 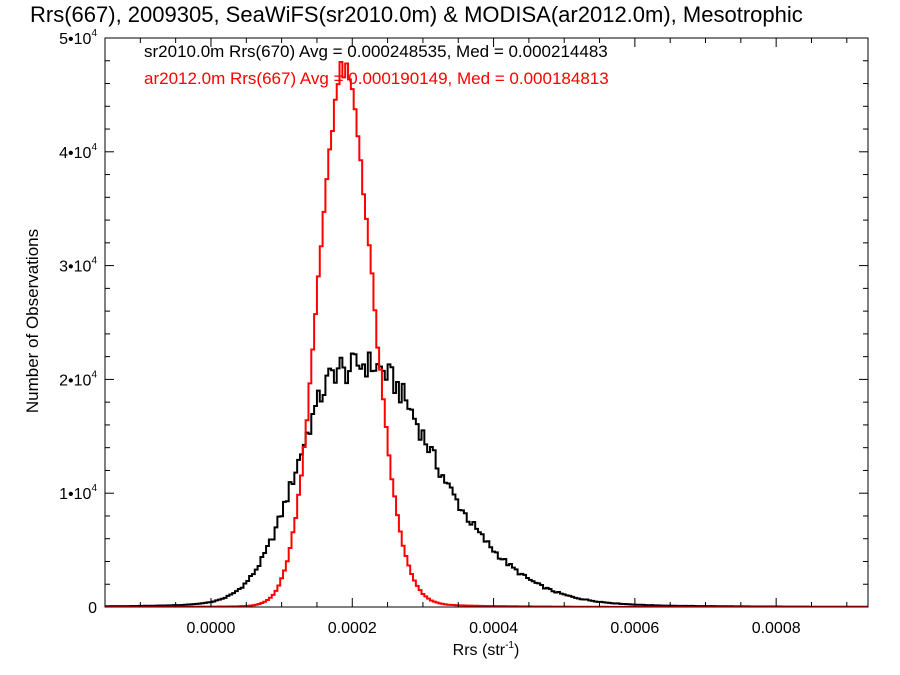 What do you see at coordinates (493, 628) in the screenshot?
I see `x-tick-label: 0.0004` at bounding box center [493, 628].